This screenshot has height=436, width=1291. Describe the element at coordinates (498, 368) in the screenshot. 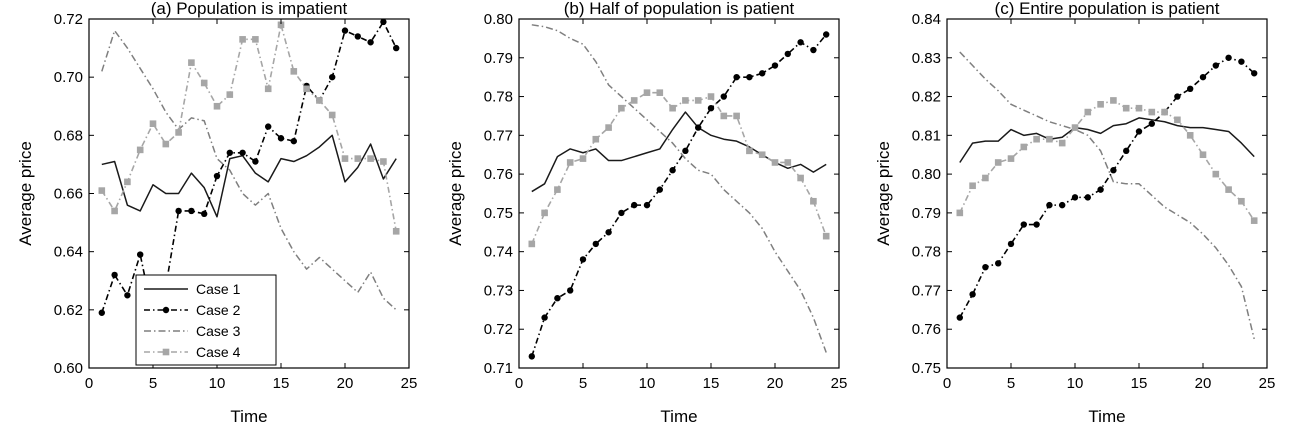

I see `y-tick-label: 0.71` at that location.